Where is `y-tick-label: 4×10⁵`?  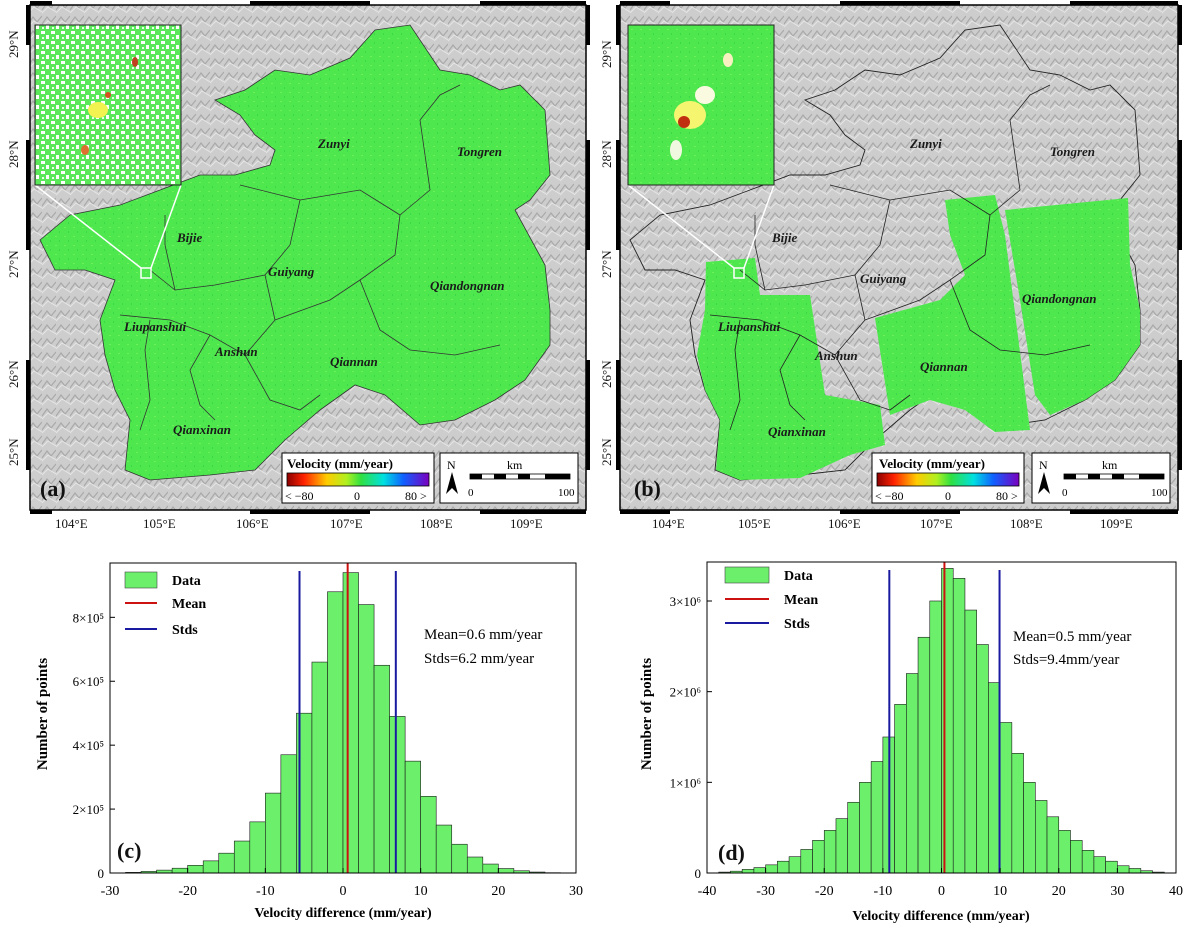
y-tick-label: 4×10⁵ is located at coordinates (88, 745).